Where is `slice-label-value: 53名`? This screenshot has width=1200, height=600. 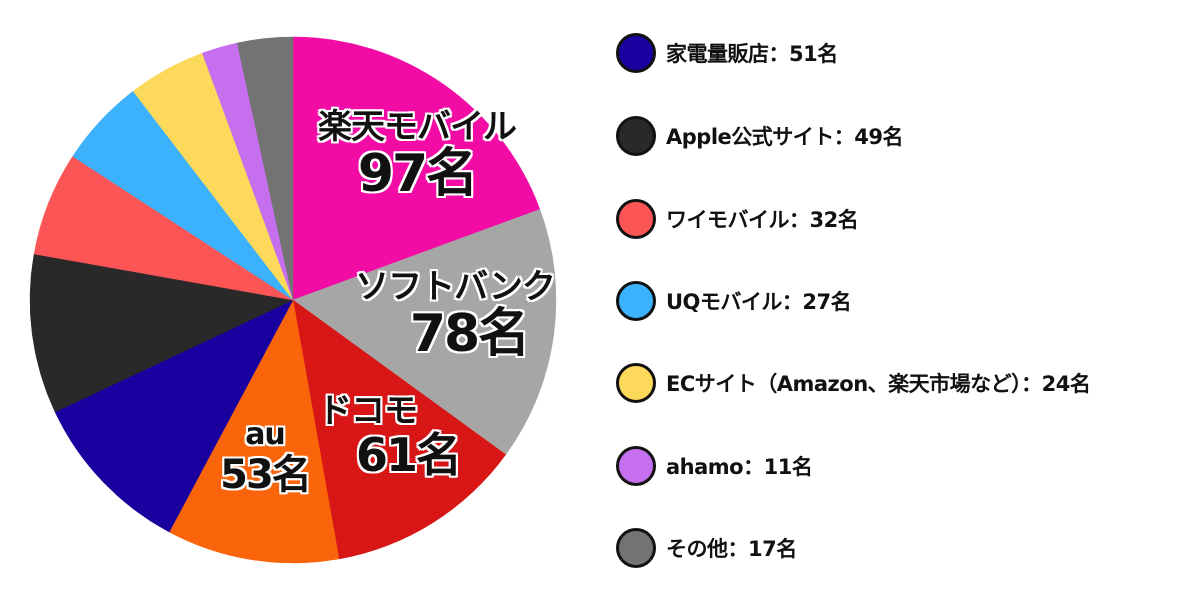 slice-label-value: 53名 is located at coordinates (266, 475).